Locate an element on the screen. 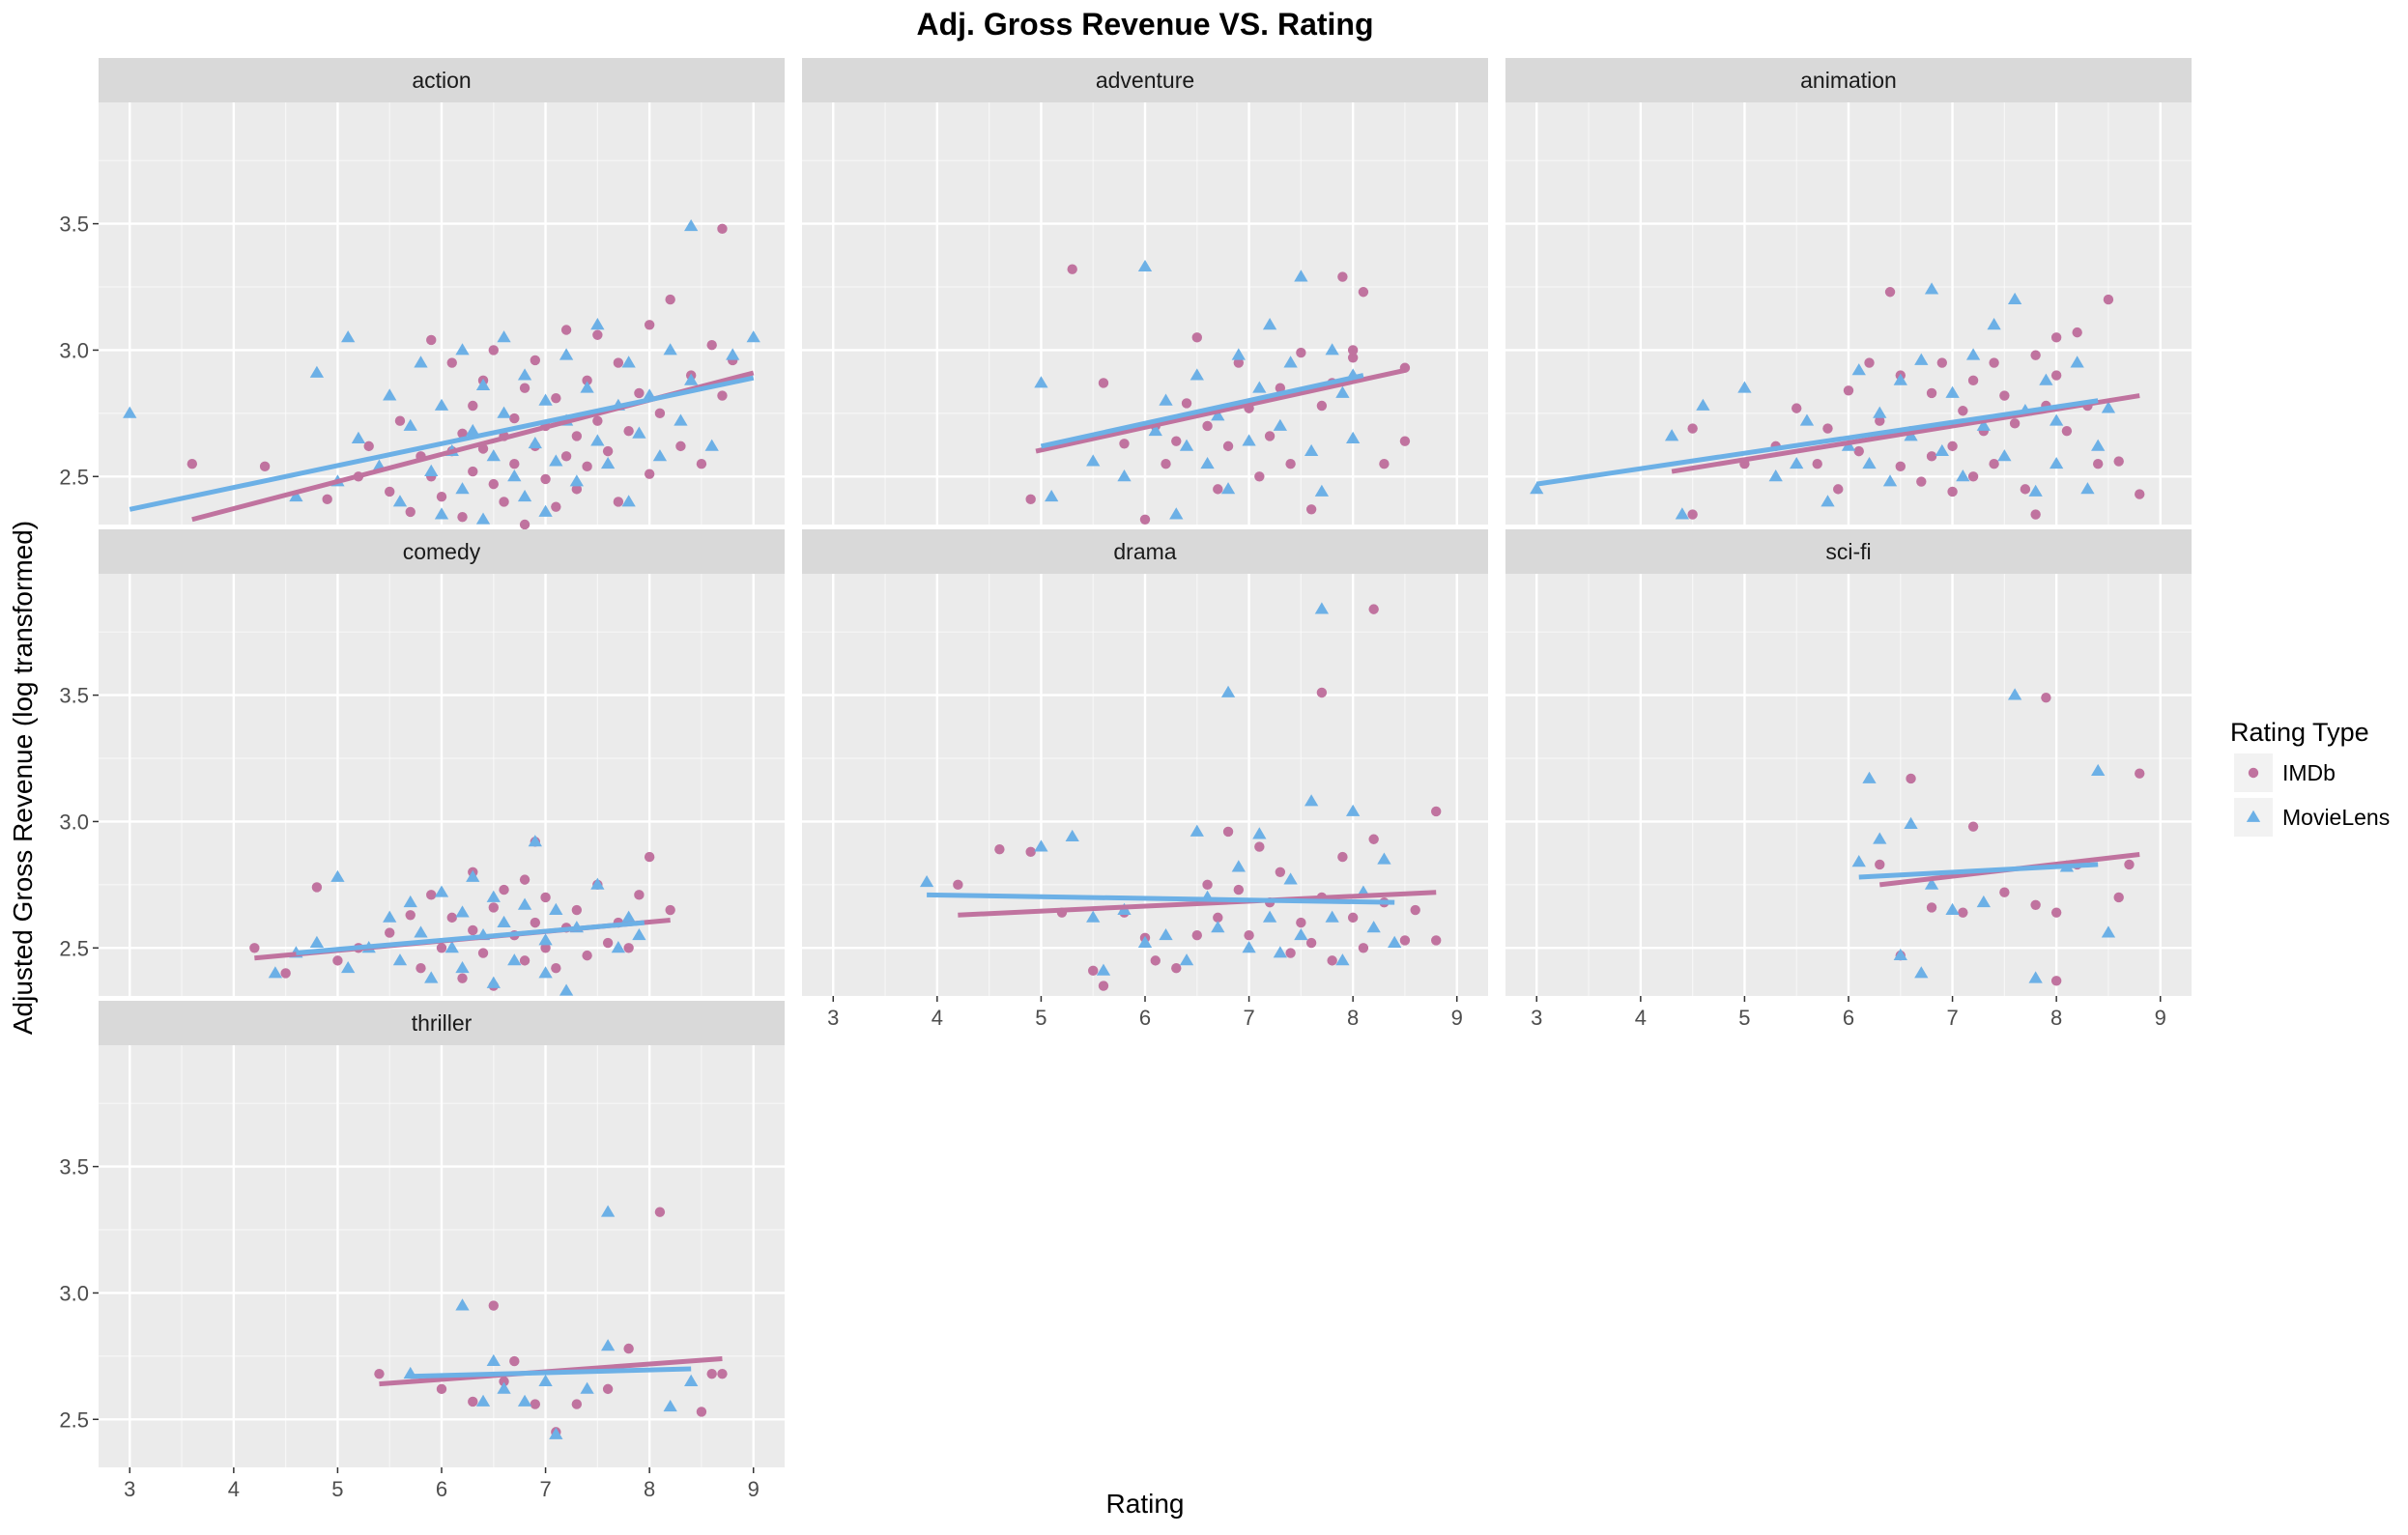  x-tick-label: 9 is located at coordinates (1457, 1018).